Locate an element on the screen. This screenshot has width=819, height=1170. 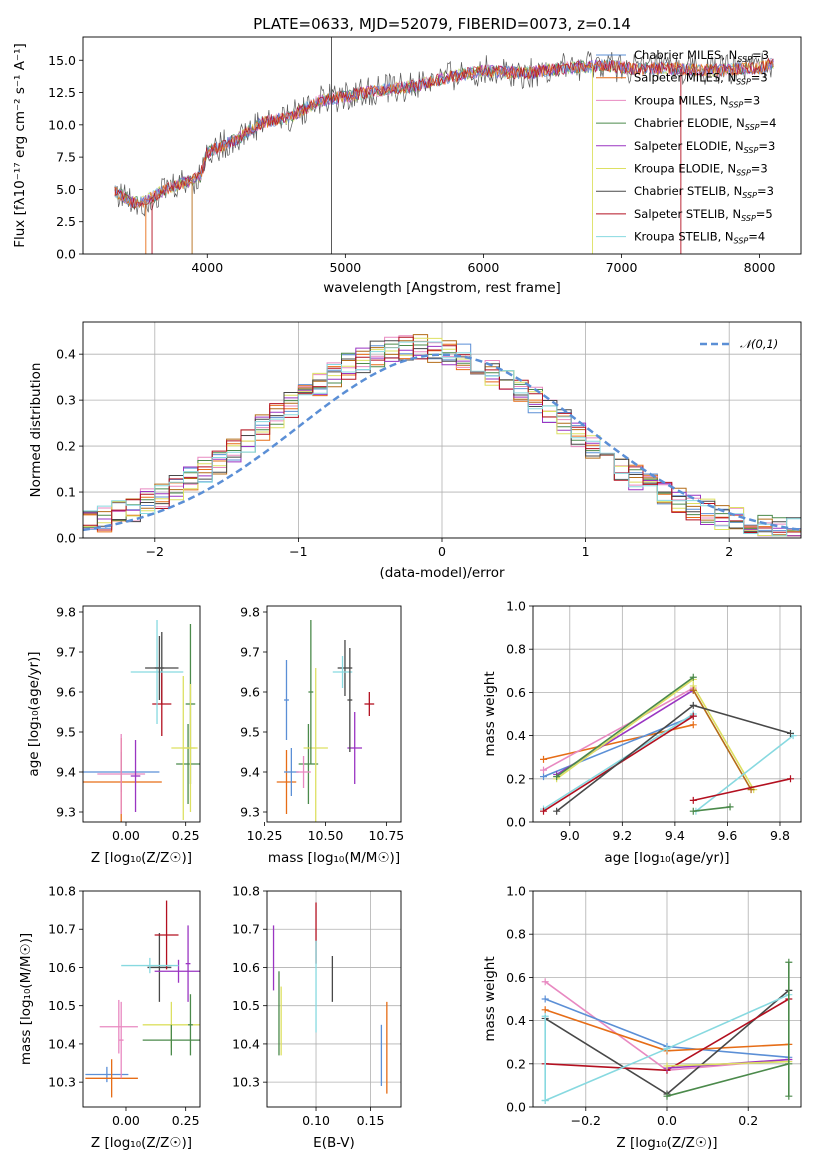
y-axis-label: mass [log₁₀(M/M☉)] is located at coordinates (26, 999).